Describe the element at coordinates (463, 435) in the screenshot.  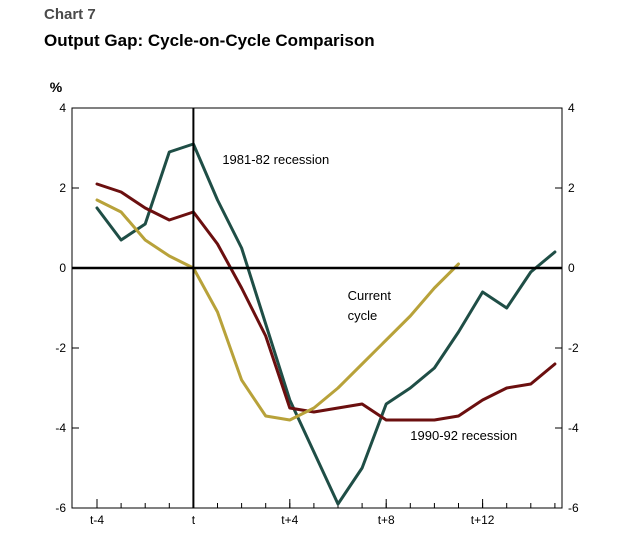
I see `series-annotation: 1990-92 recession` at that location.